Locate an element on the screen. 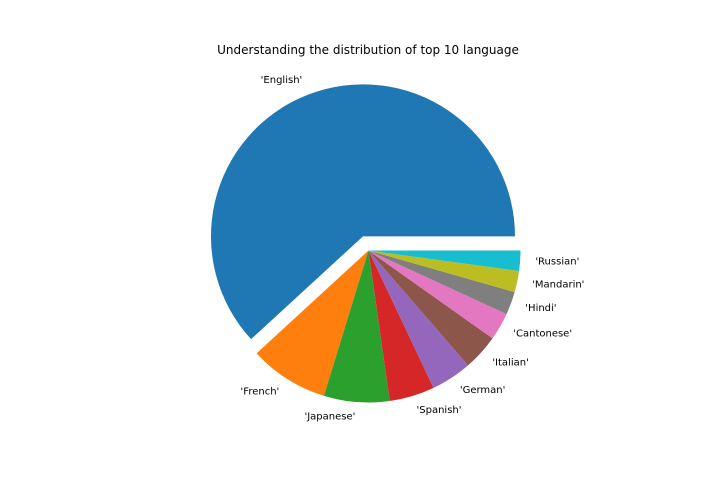 This screenshot has width=720, height=504. slice-label: 'Italian' is located at coordinates (510, 362).